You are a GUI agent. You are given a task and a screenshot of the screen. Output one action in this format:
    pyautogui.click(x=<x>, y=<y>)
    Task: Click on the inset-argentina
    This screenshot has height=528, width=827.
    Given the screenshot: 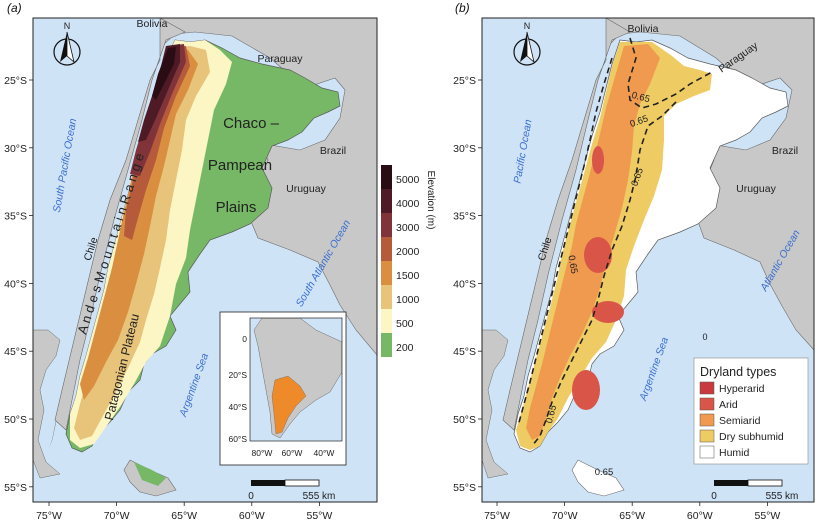 What is the action you would take?
    pyautogui.click(x=289, y=405)
    